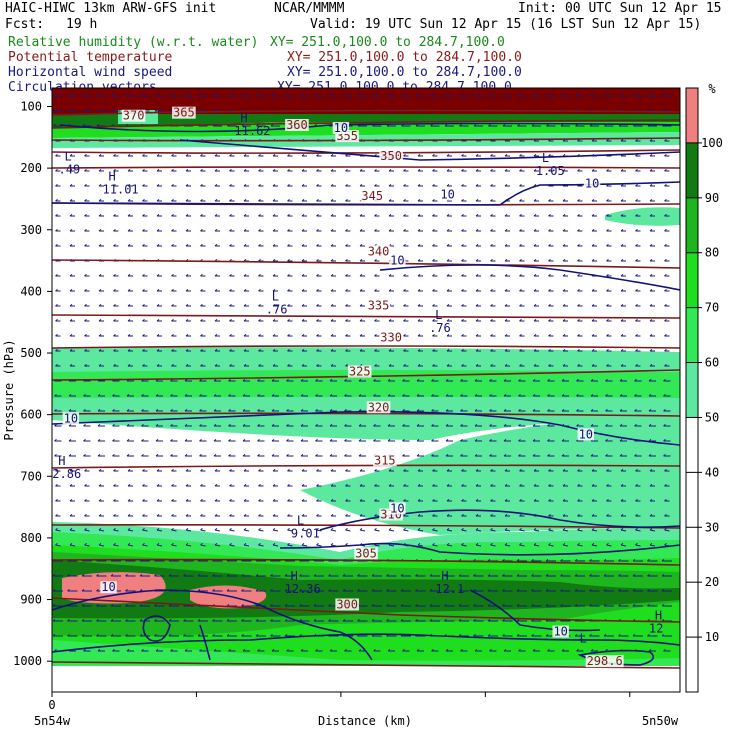  Describe the element at coordinates (391, 338) in the screenshot. I see `theta-label: 330` at that location.